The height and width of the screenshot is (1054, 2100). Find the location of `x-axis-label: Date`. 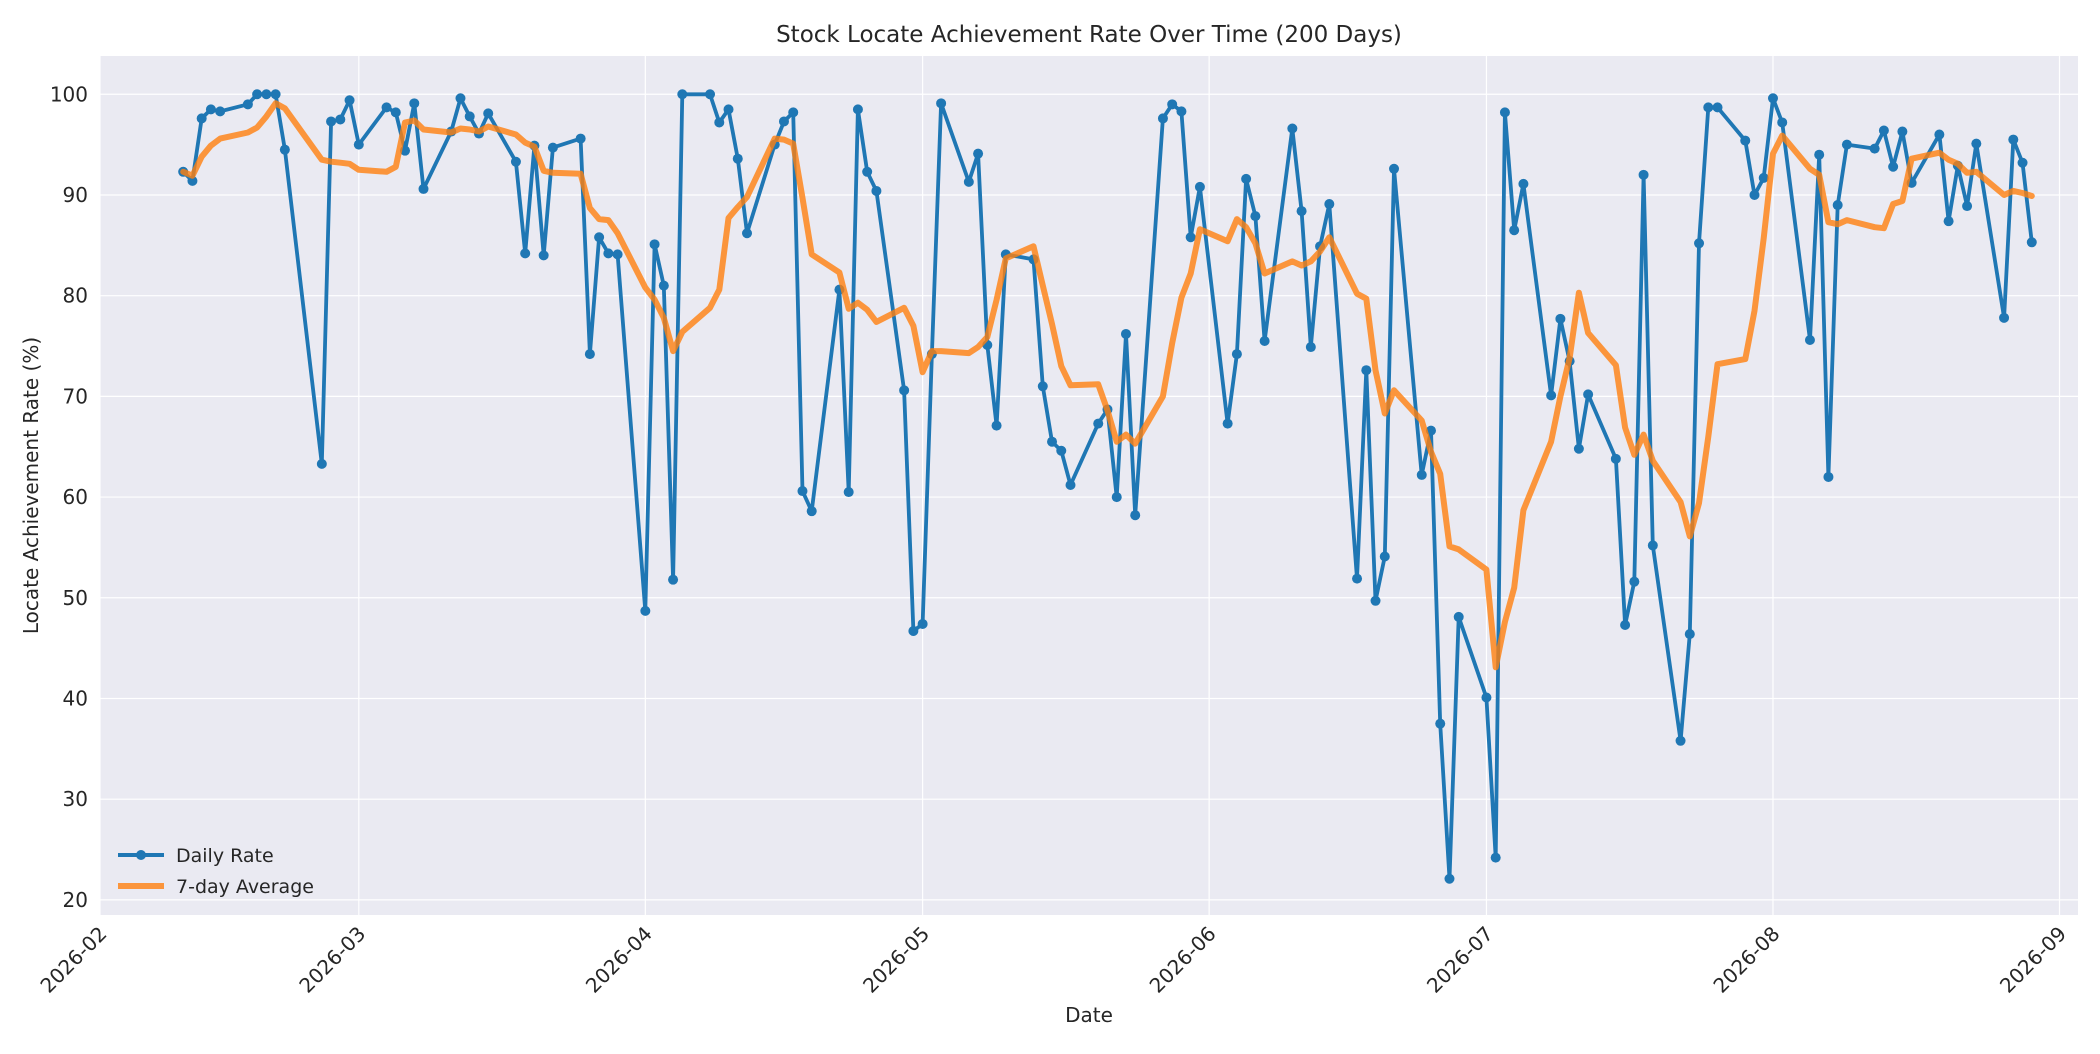

x-axis-label: Date is located at coordinates (1089, 1015).